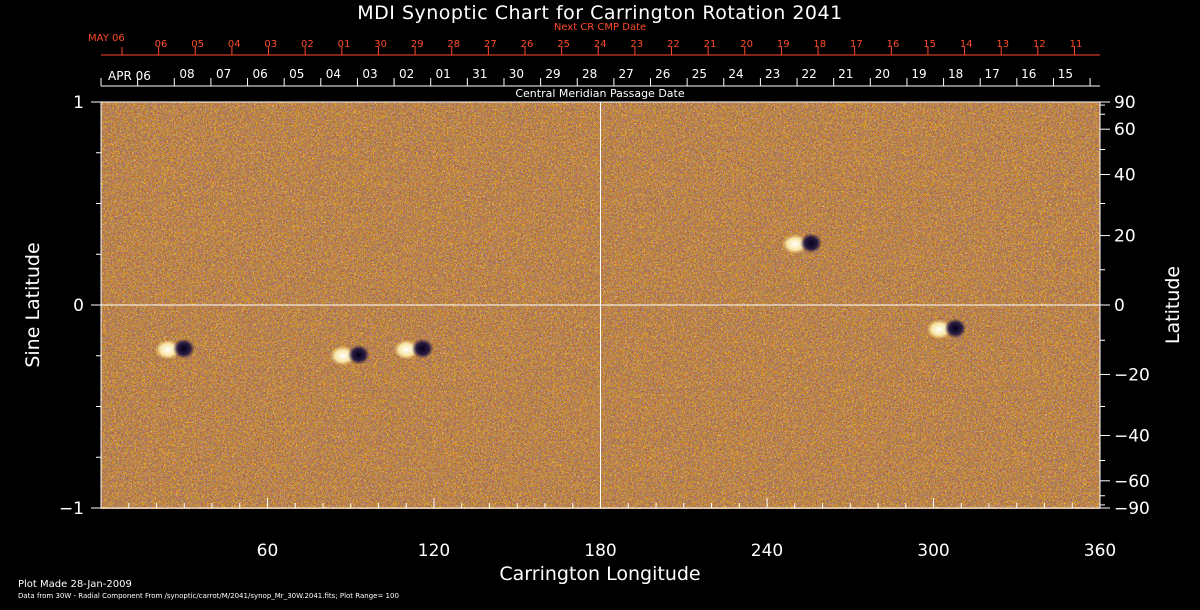 This screenshot has height=610, width=1200. Describe the element at coordinates (307, 44) in the screenshot. I see `next-cmp-date-label: 02` at that location.